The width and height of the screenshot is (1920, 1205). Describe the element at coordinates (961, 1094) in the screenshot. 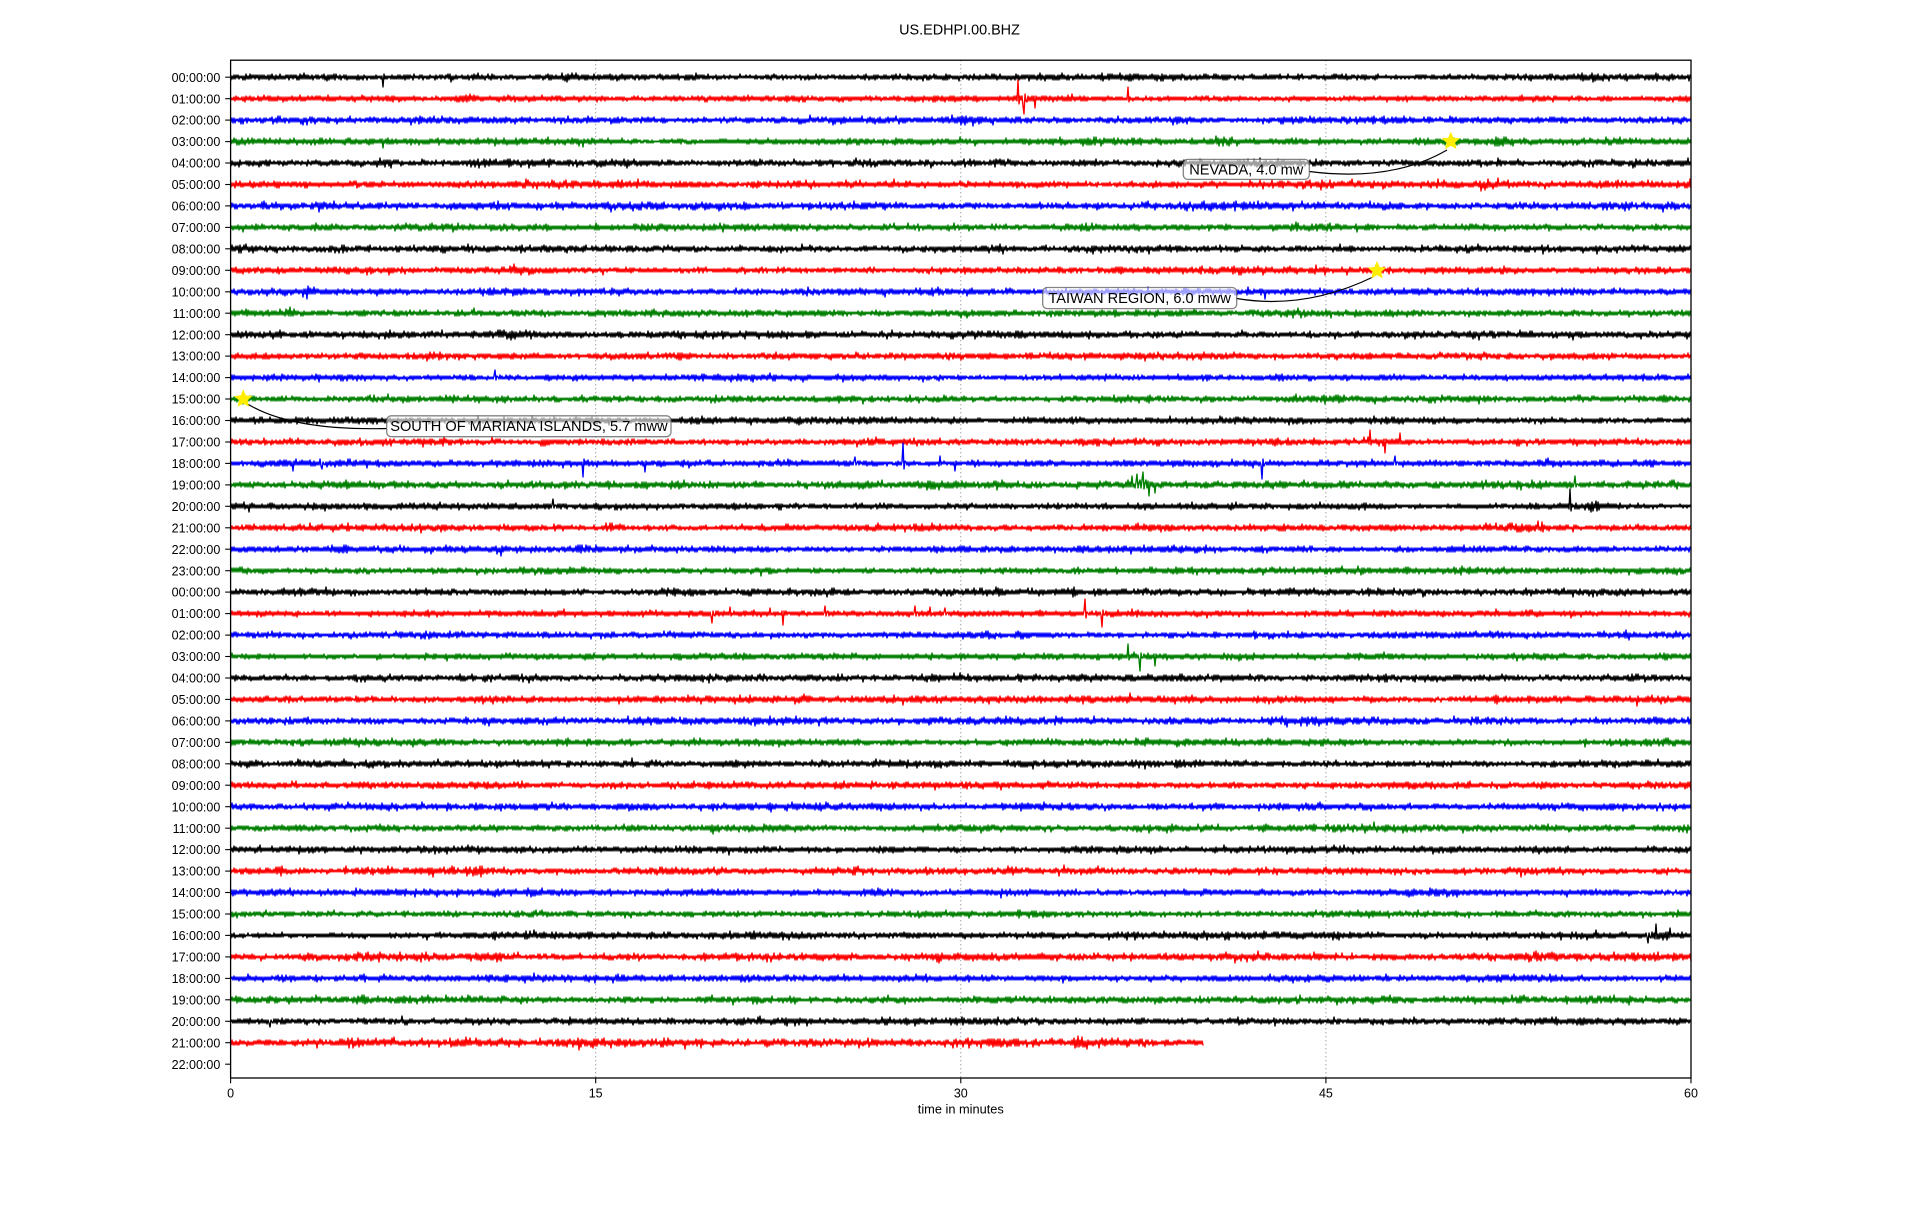

I see `svg-text: 30` at that location.